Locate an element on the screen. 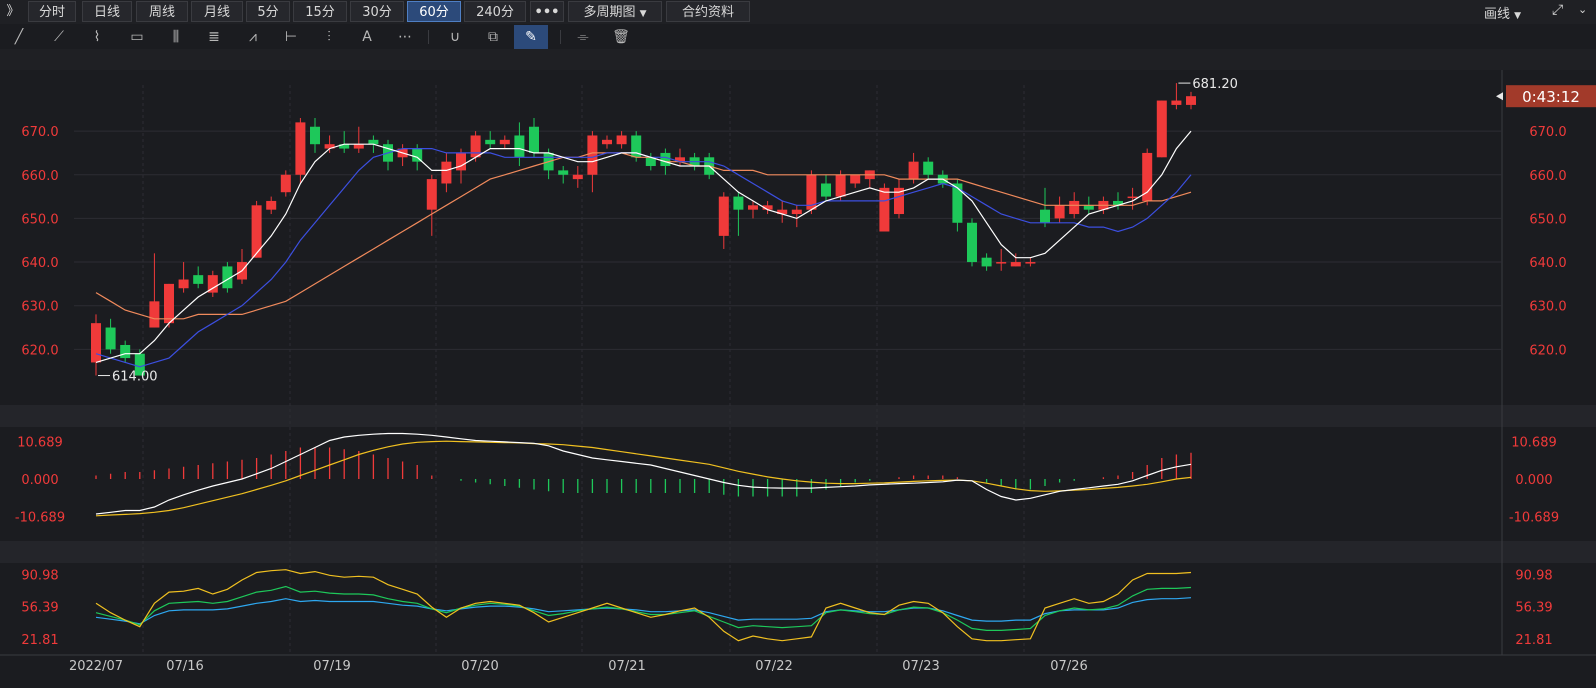  tab-60min: 60分 is located at coordinates (434, 11).